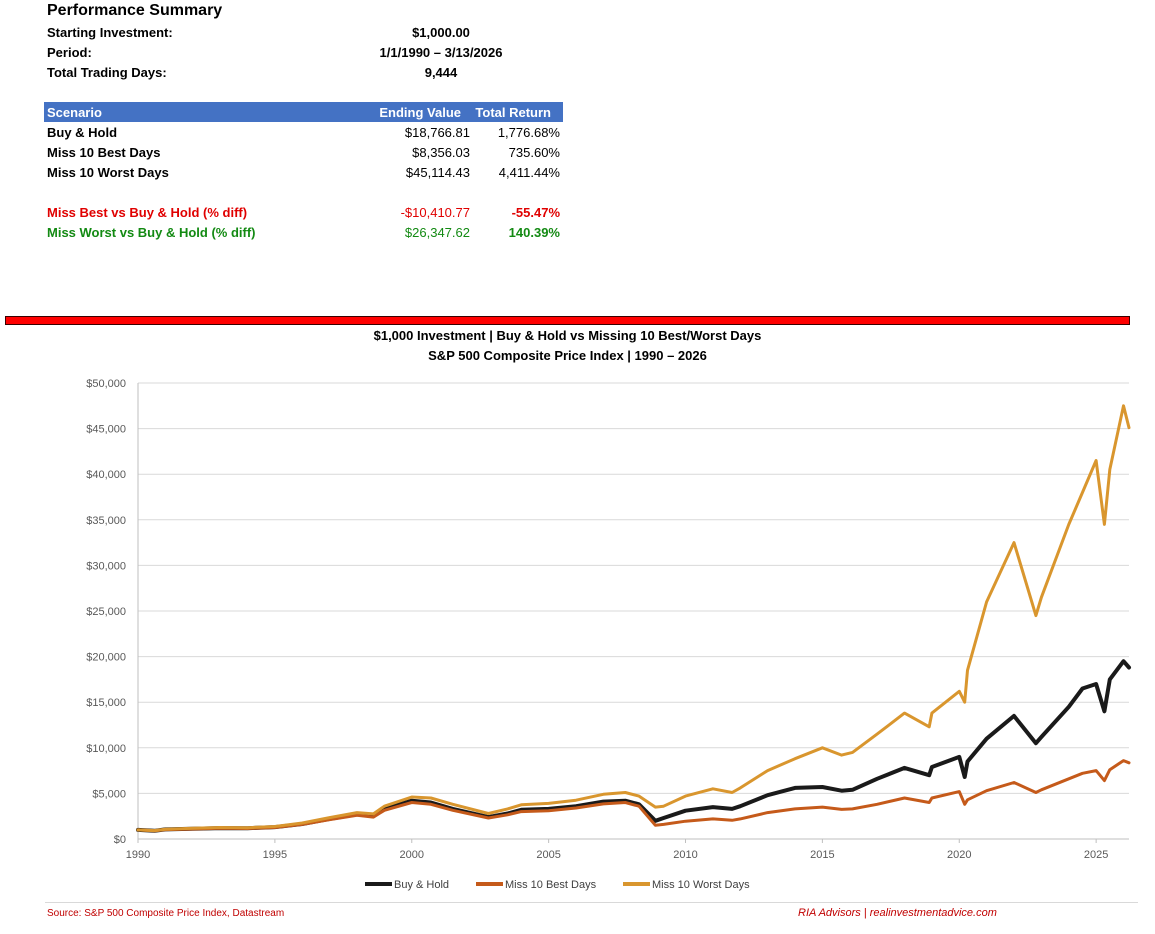 This screenshot has width=1155, height=934. I want to click on diff-worst-label: Miss Worst vs Buy & Hold (% diff), so click(151, 232).